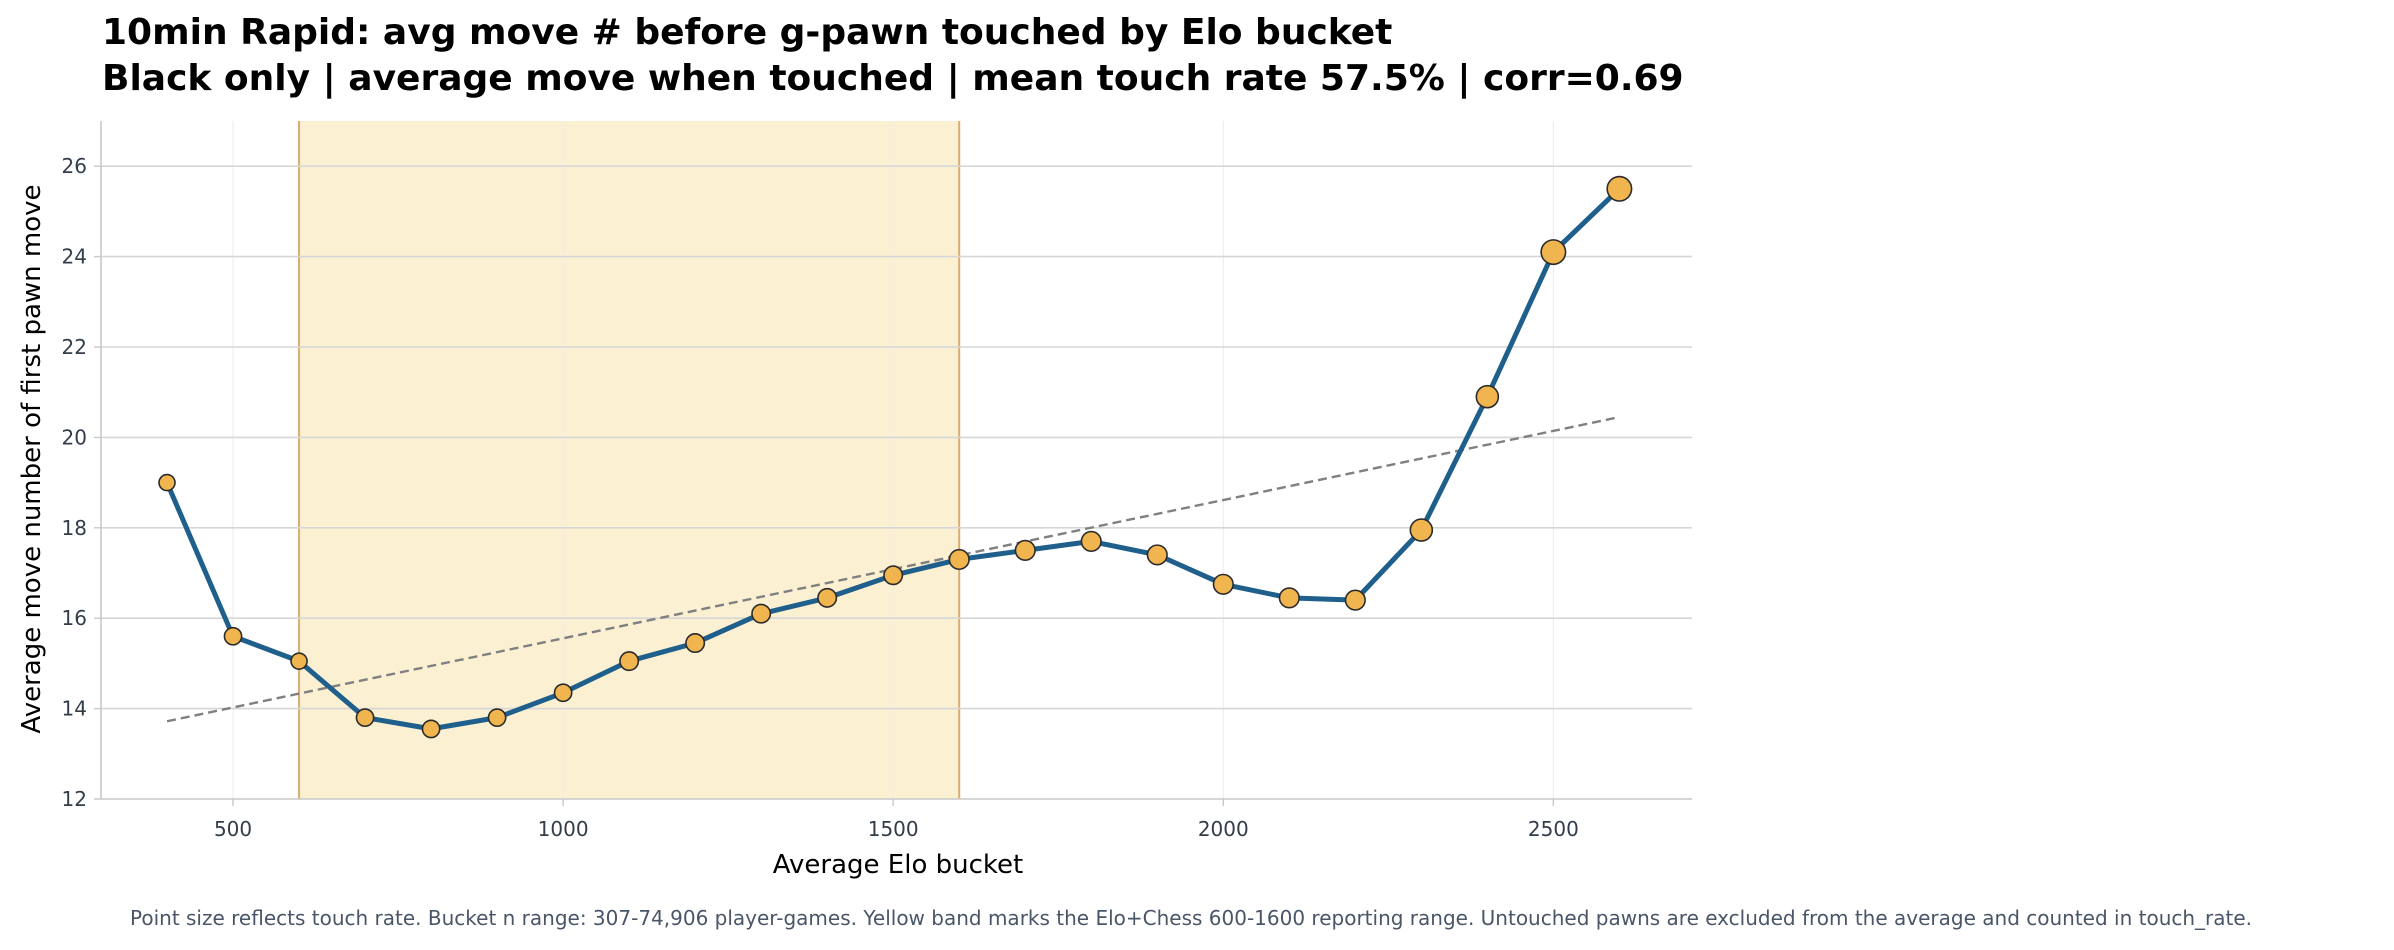 Image resolution: width=2394 pixels, height=950 pixels. I want to click on x-tick-label: 1500, so click(893, 829).